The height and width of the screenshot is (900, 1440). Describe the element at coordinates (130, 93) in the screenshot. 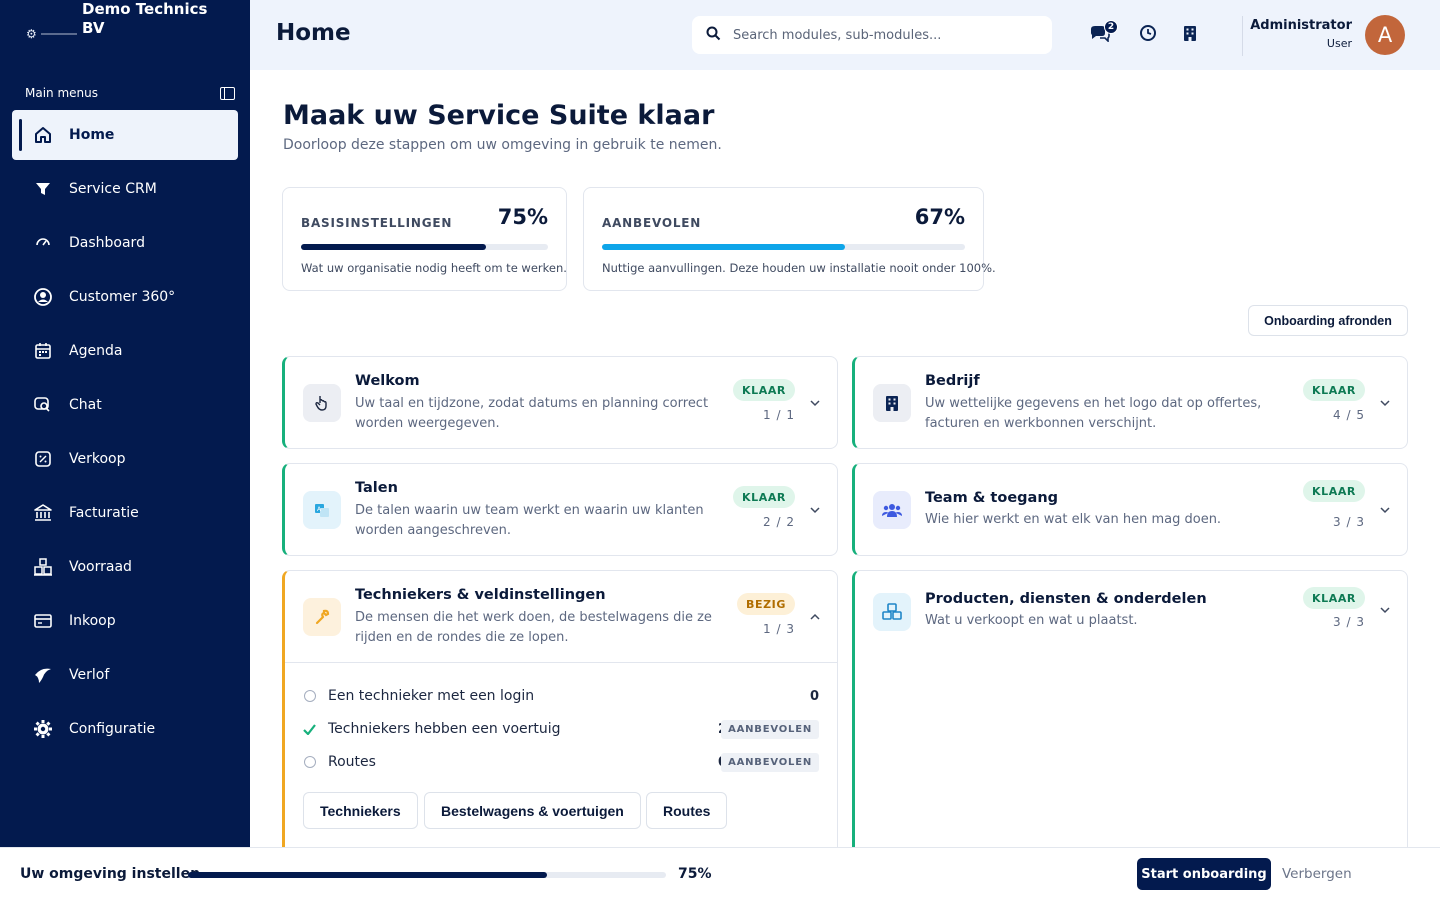

I see `sidebar-header: Main menus` at that location.